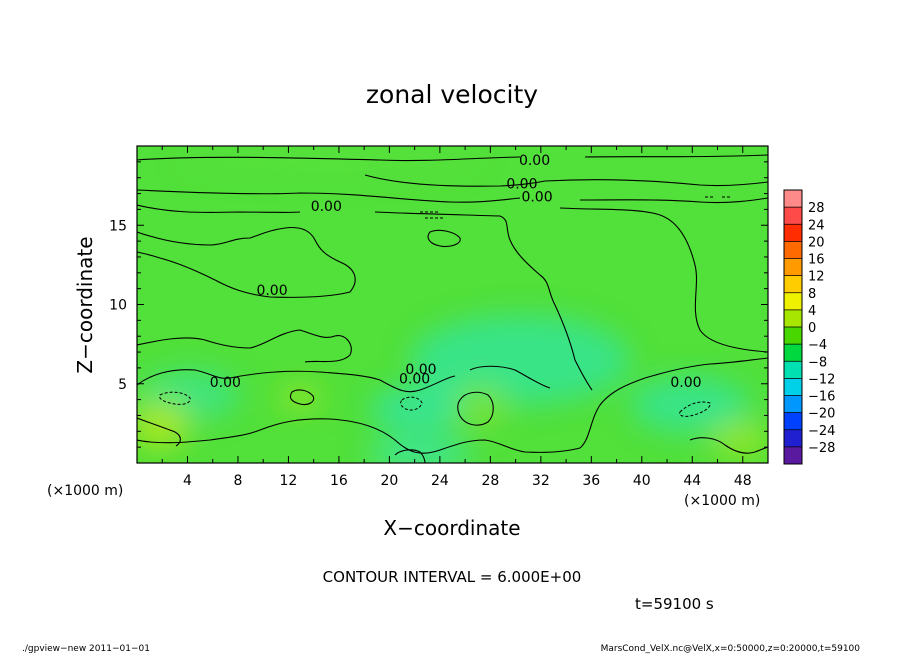 This screenshot has height=654, width=904. I want to click on contour-line-small-loop, so click(444, 238).